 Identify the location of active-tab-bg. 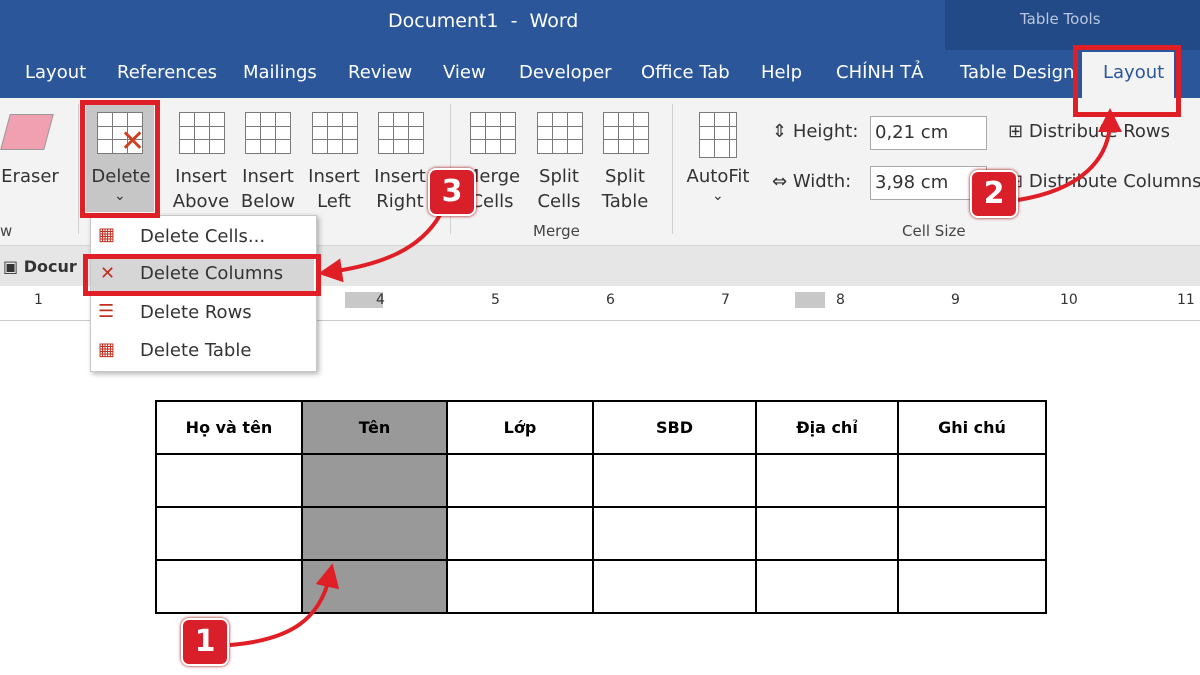
(1128, 75).